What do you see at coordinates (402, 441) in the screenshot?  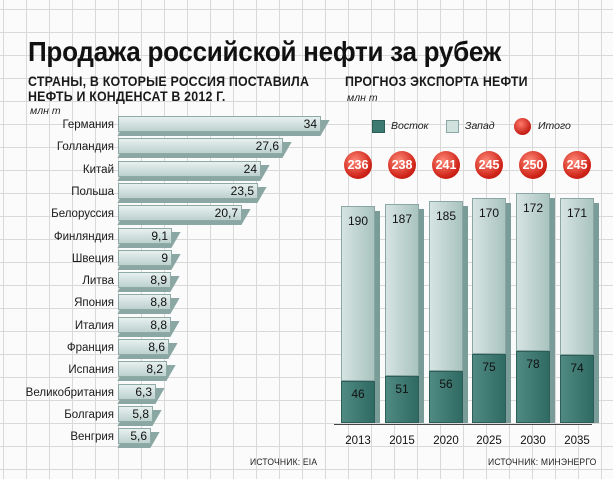 I see `column-year-label: 2015` at bounding box center [402, 441].